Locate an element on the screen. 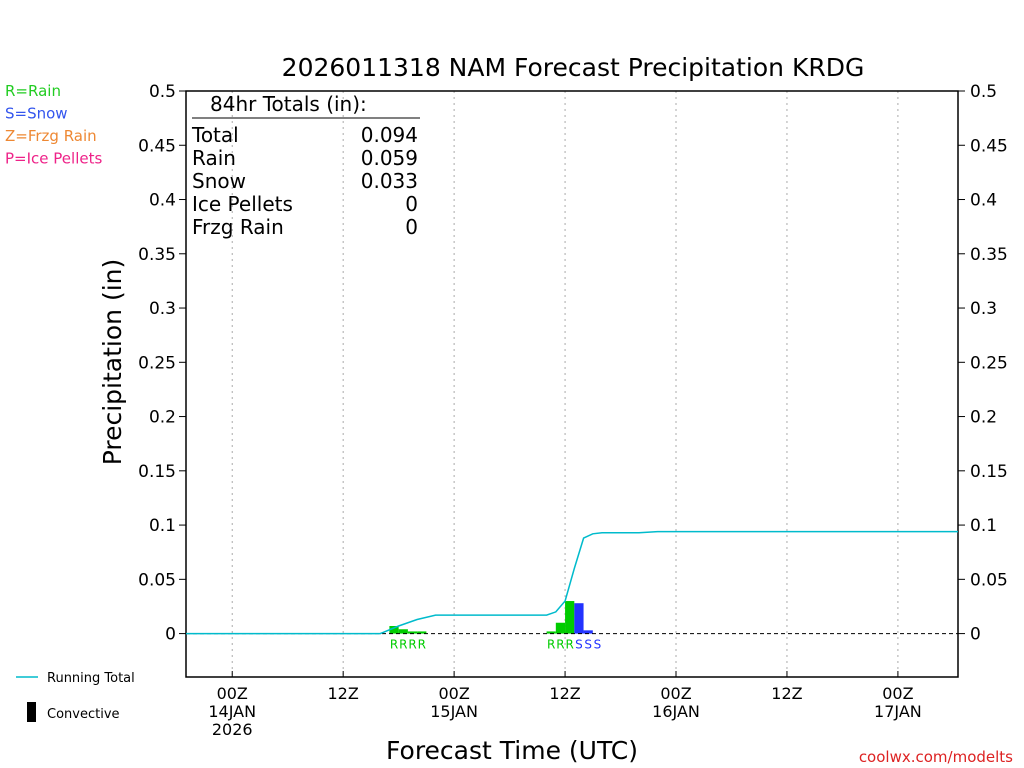 The image size is (1024, 768). y-tick-label: 0.3 is located at coordinates (162, 309).